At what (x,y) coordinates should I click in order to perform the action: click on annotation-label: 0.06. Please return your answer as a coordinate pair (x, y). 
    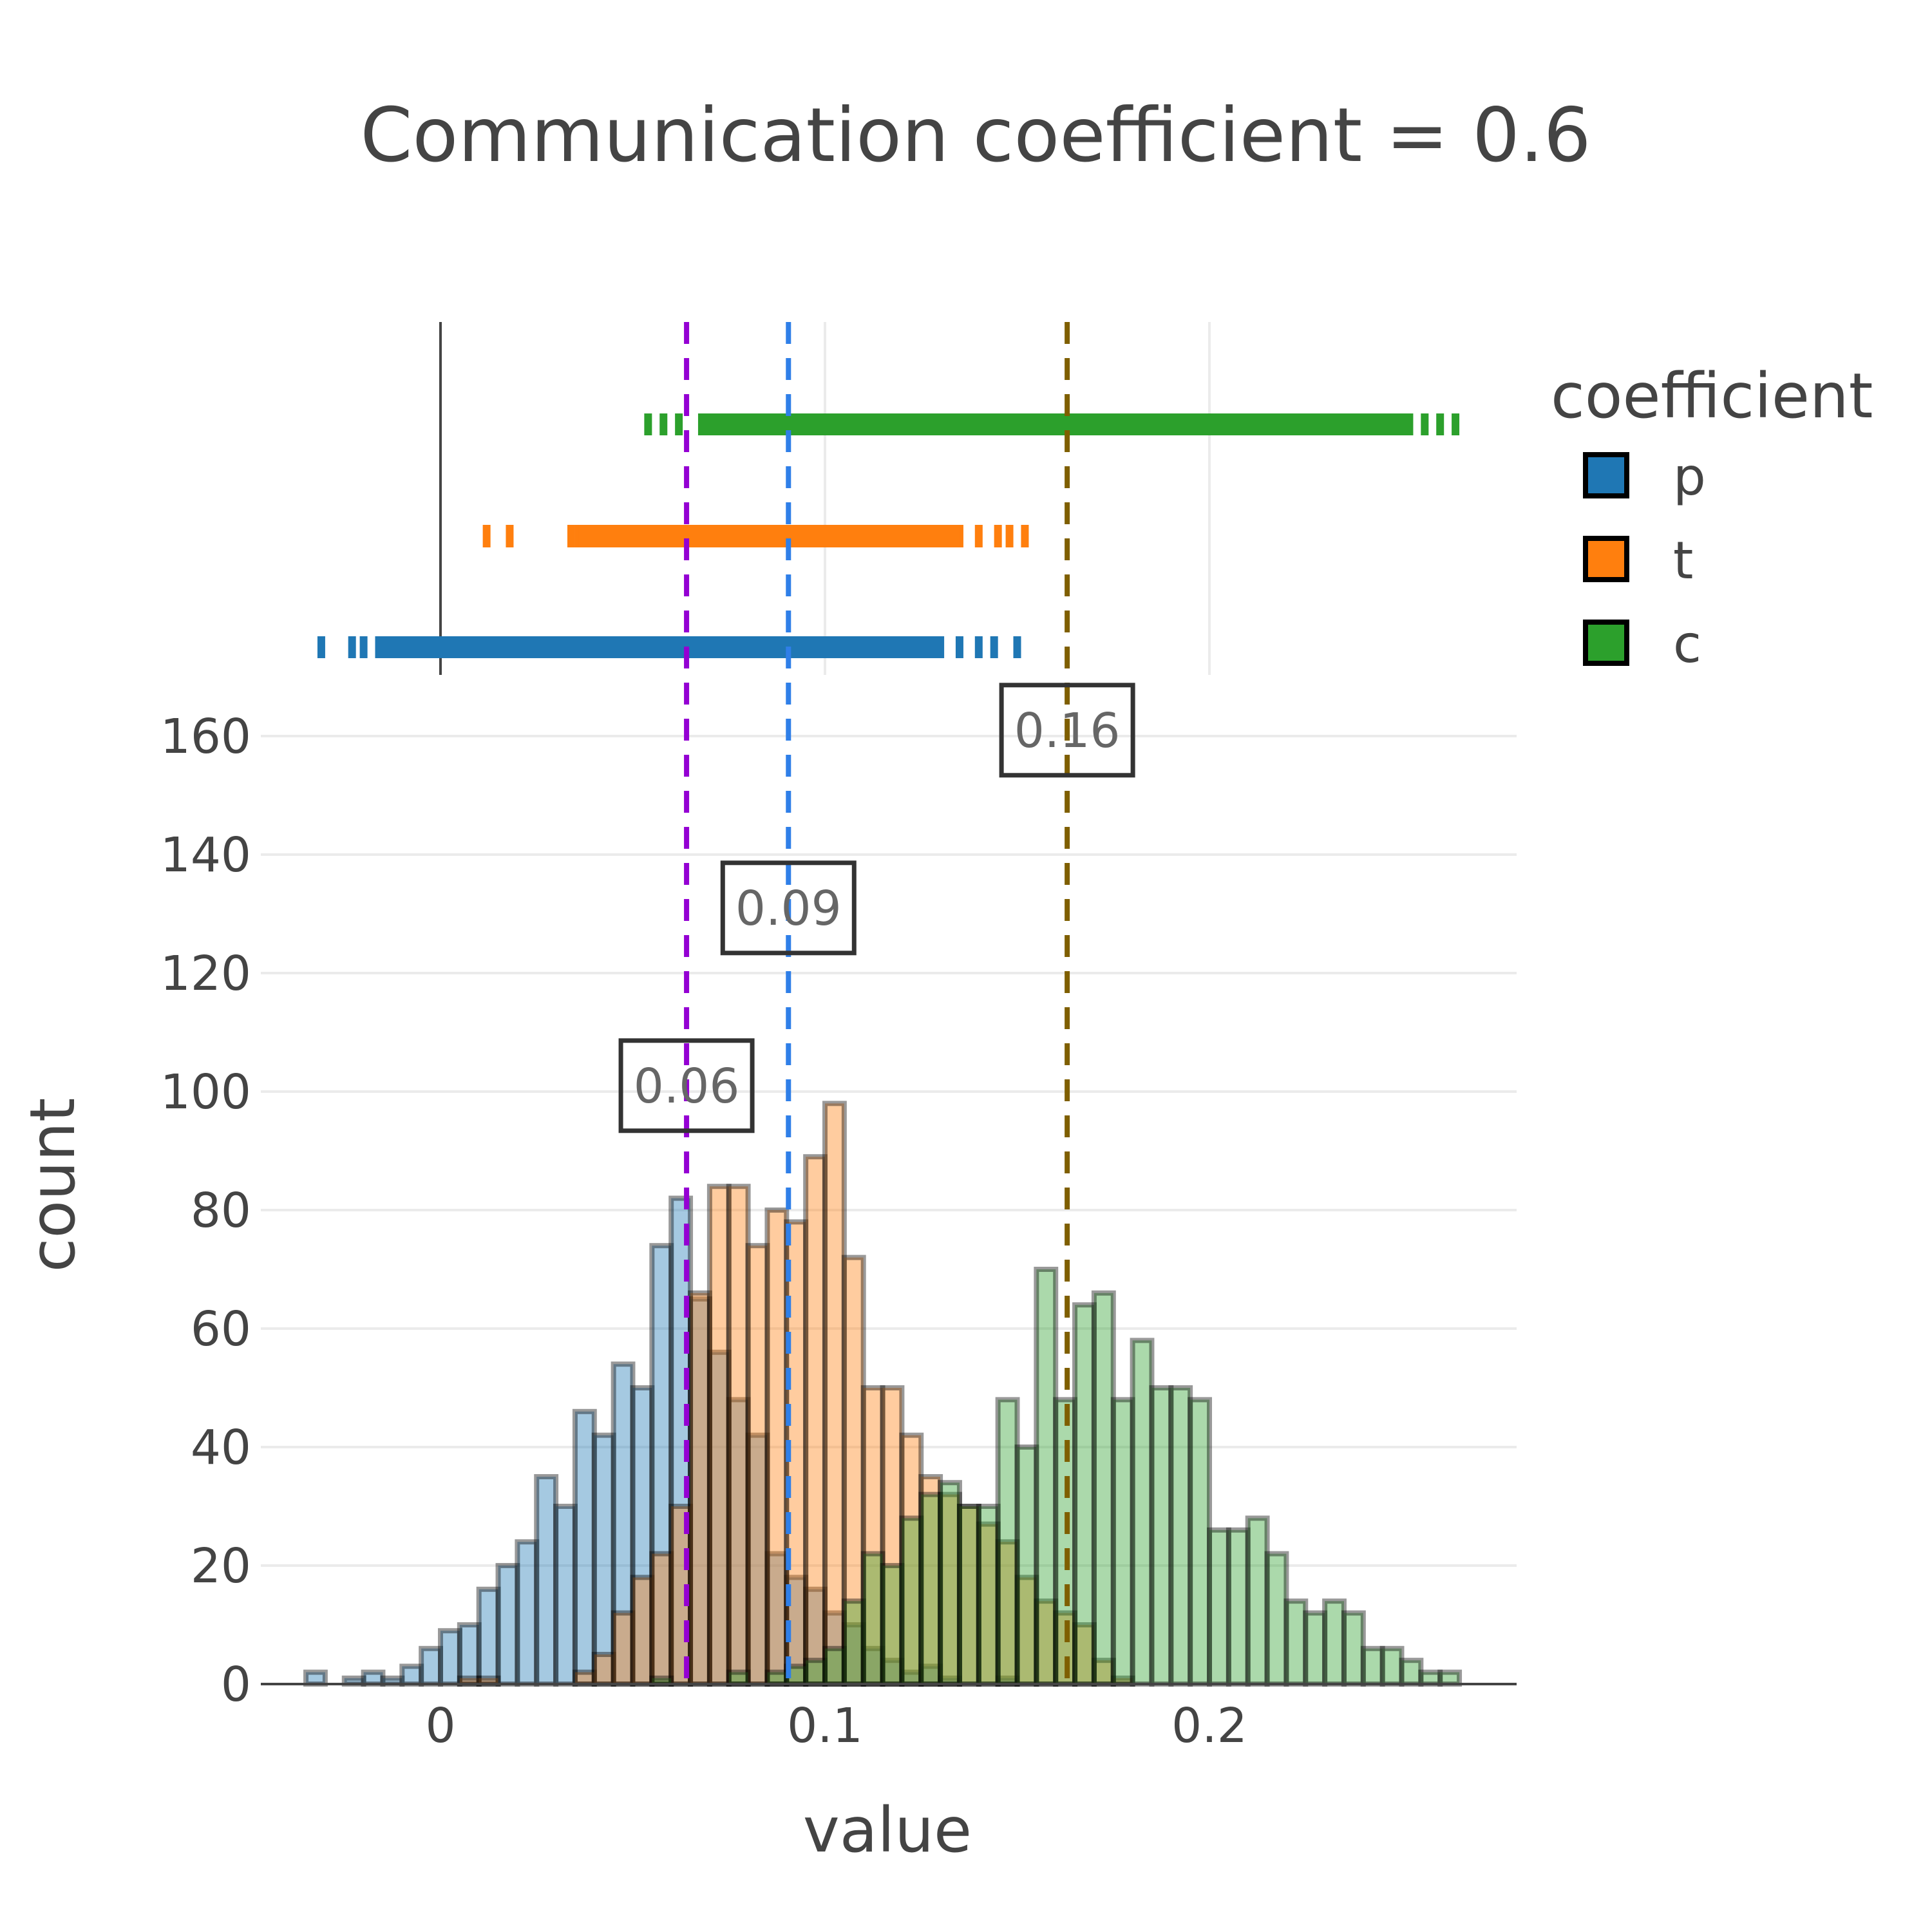
    Looking at the image, I should click on (687, 1086).